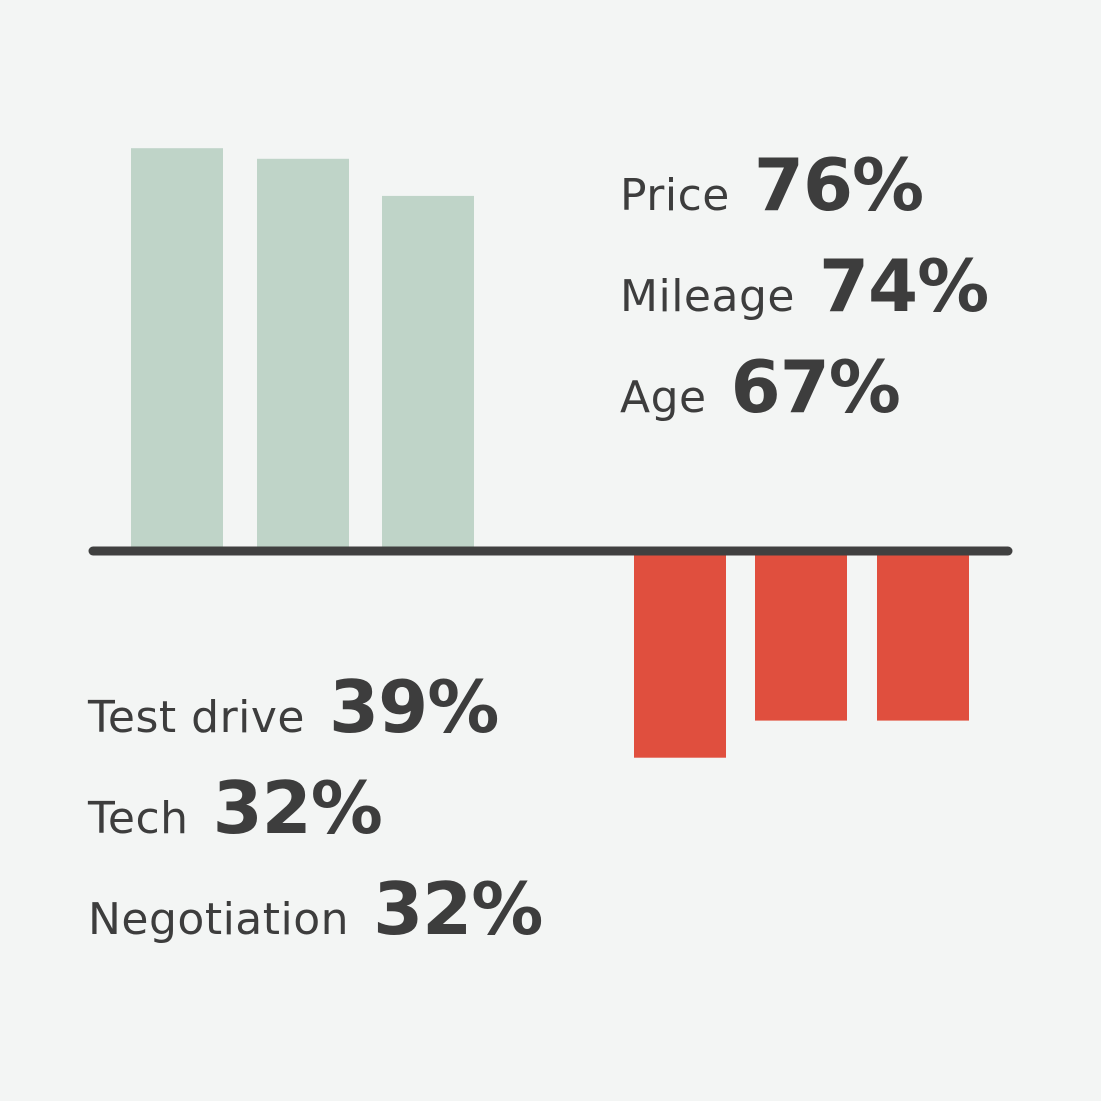  I want to click on category-label: Age, so click(663, 397).